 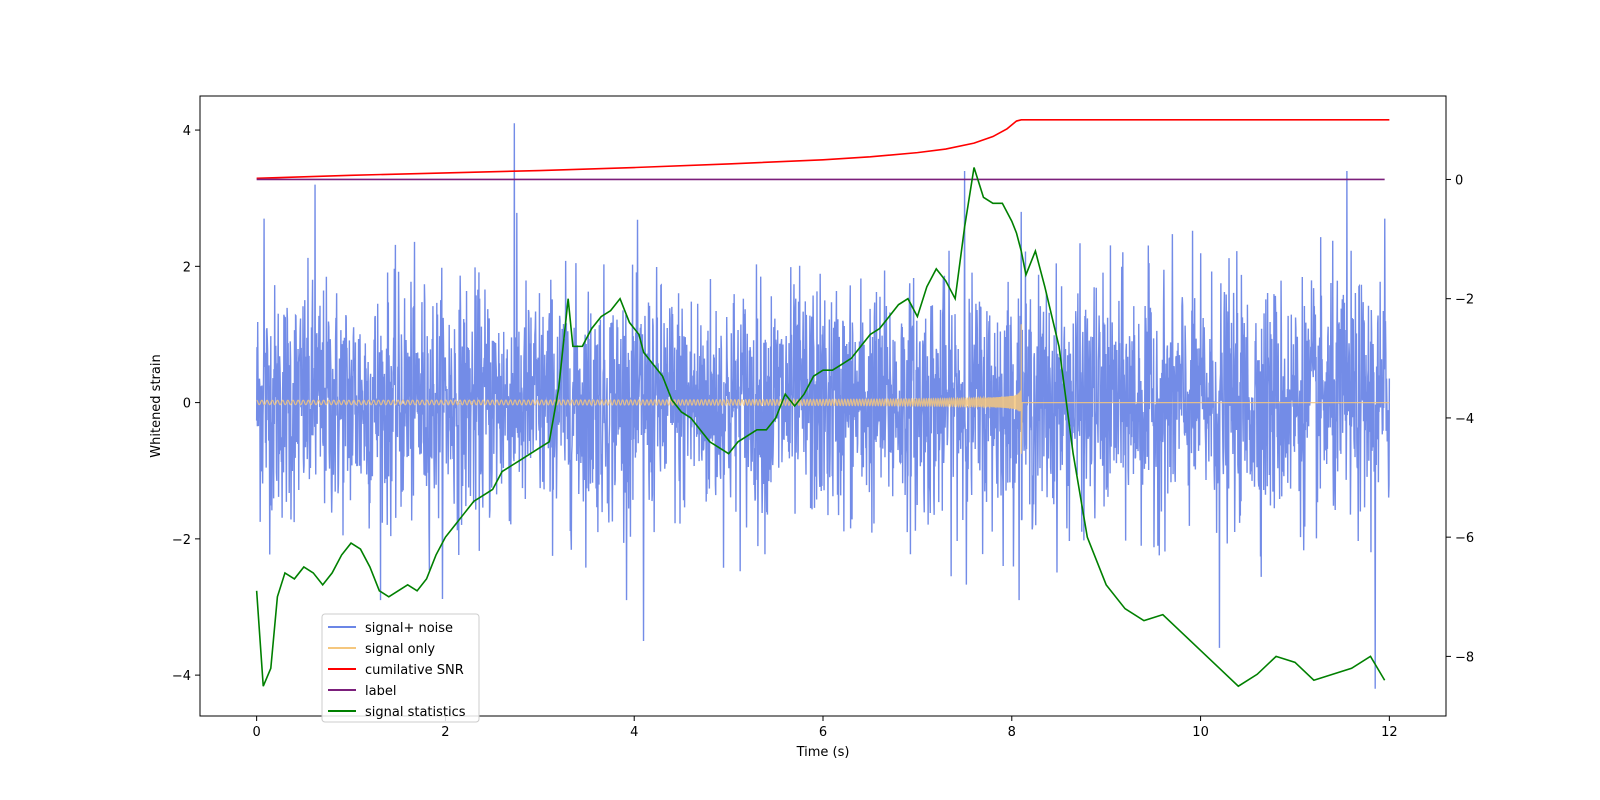 I want to click on y-tick-label: 2, so click(x=187, y=267).